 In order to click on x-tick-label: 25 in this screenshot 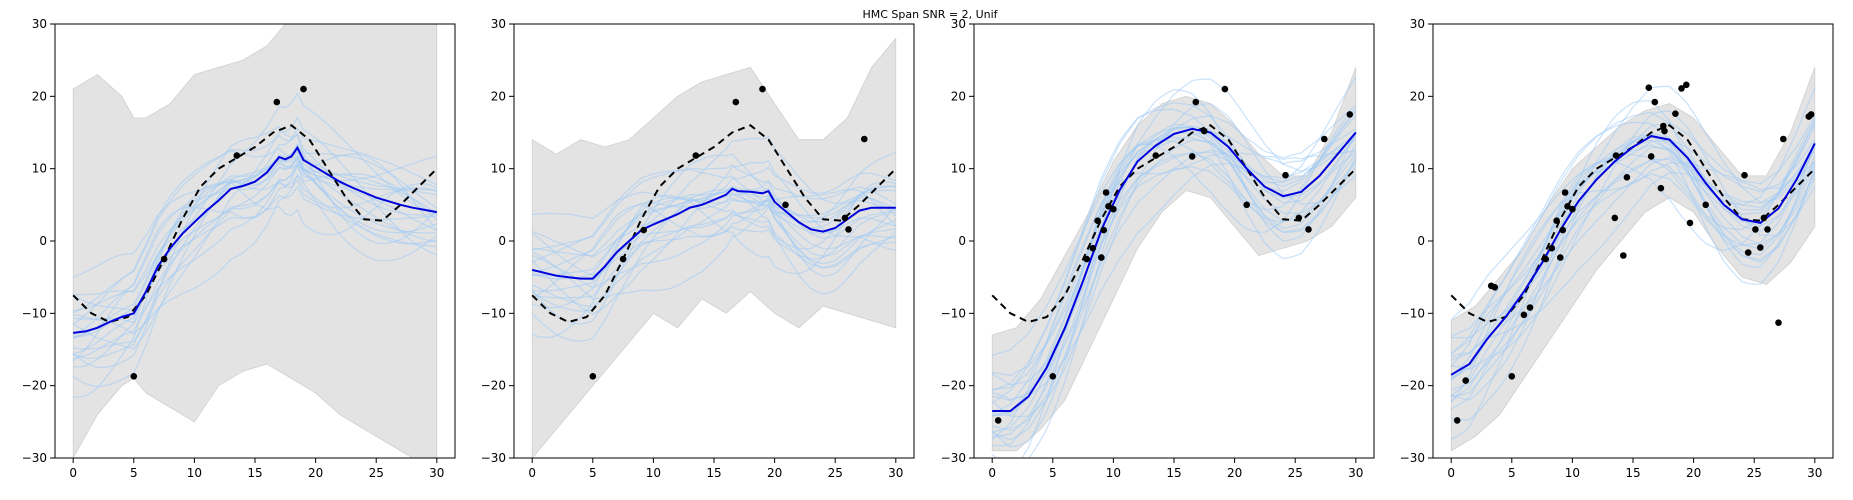, I will do `click(1295, 473)`.